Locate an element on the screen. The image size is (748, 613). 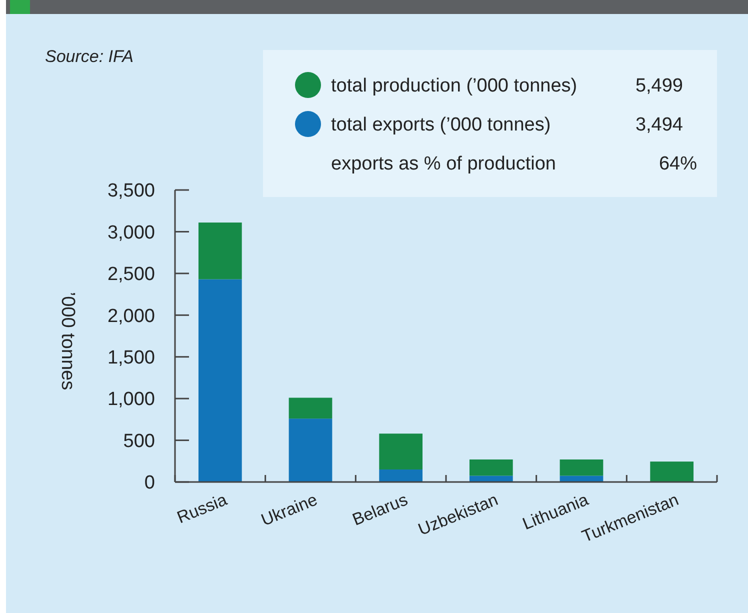
text: 3,494 is located at coordinates (659, 125).